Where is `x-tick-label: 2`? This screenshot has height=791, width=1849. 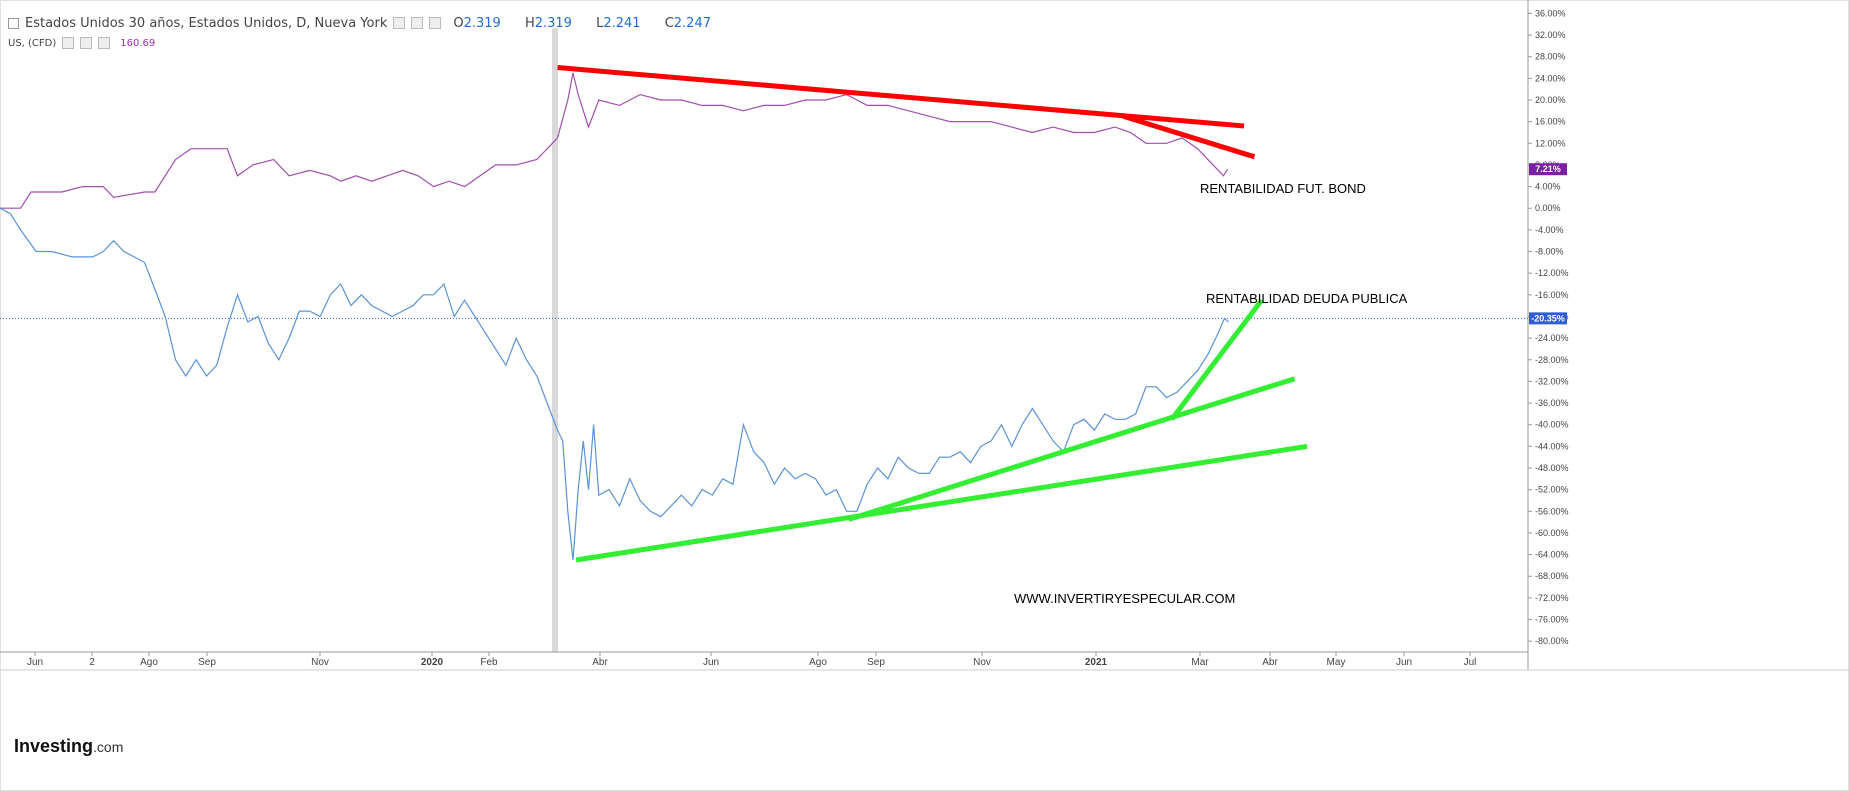
x-tick-label: 2 is located at coordinates (92, 662).